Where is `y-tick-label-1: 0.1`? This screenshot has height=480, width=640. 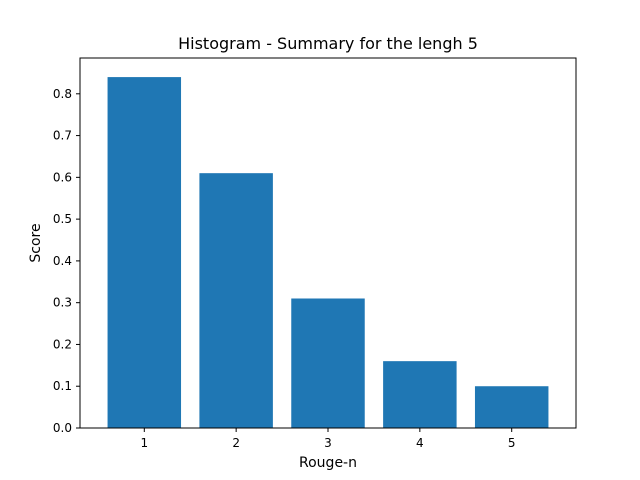
y-tick-label-1: 0.1 is located at coordinates (62, 386).